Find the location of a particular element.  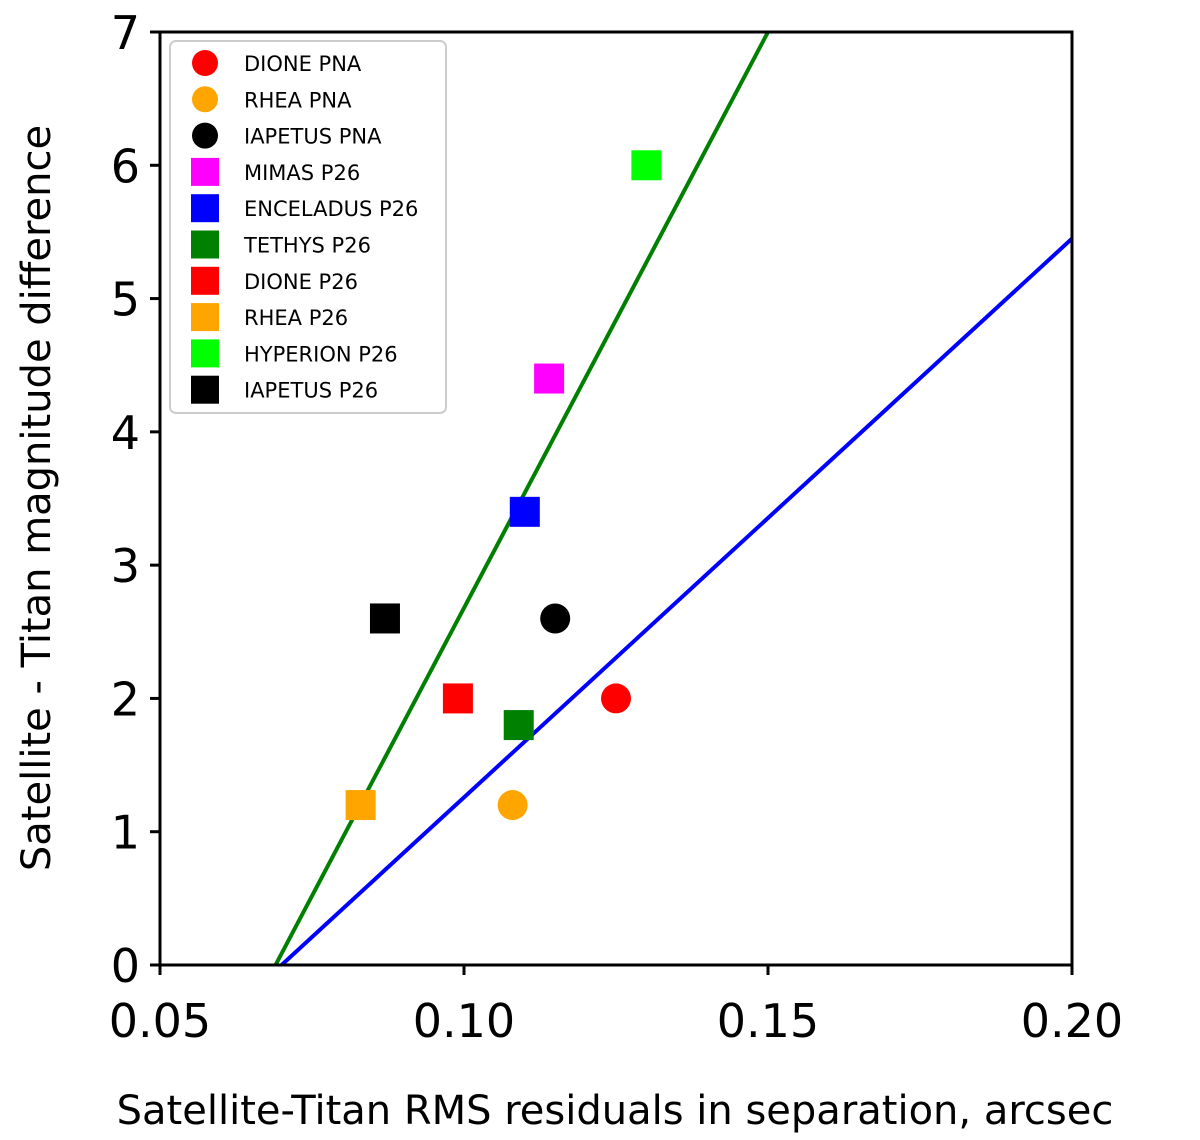

legend-label: TETHYS P26 is located at coordinates (307, 246).